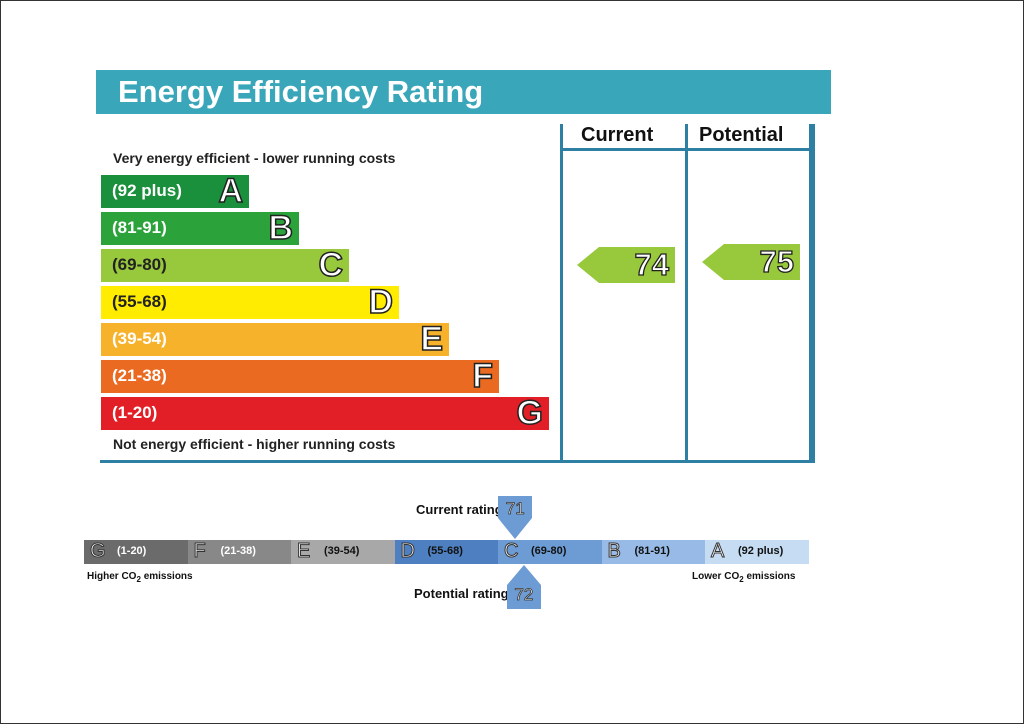  What do you see at coordinates (515, 509) in the screenshot?
I see `current-co2-value: 71` at bounding box center [515, 509].